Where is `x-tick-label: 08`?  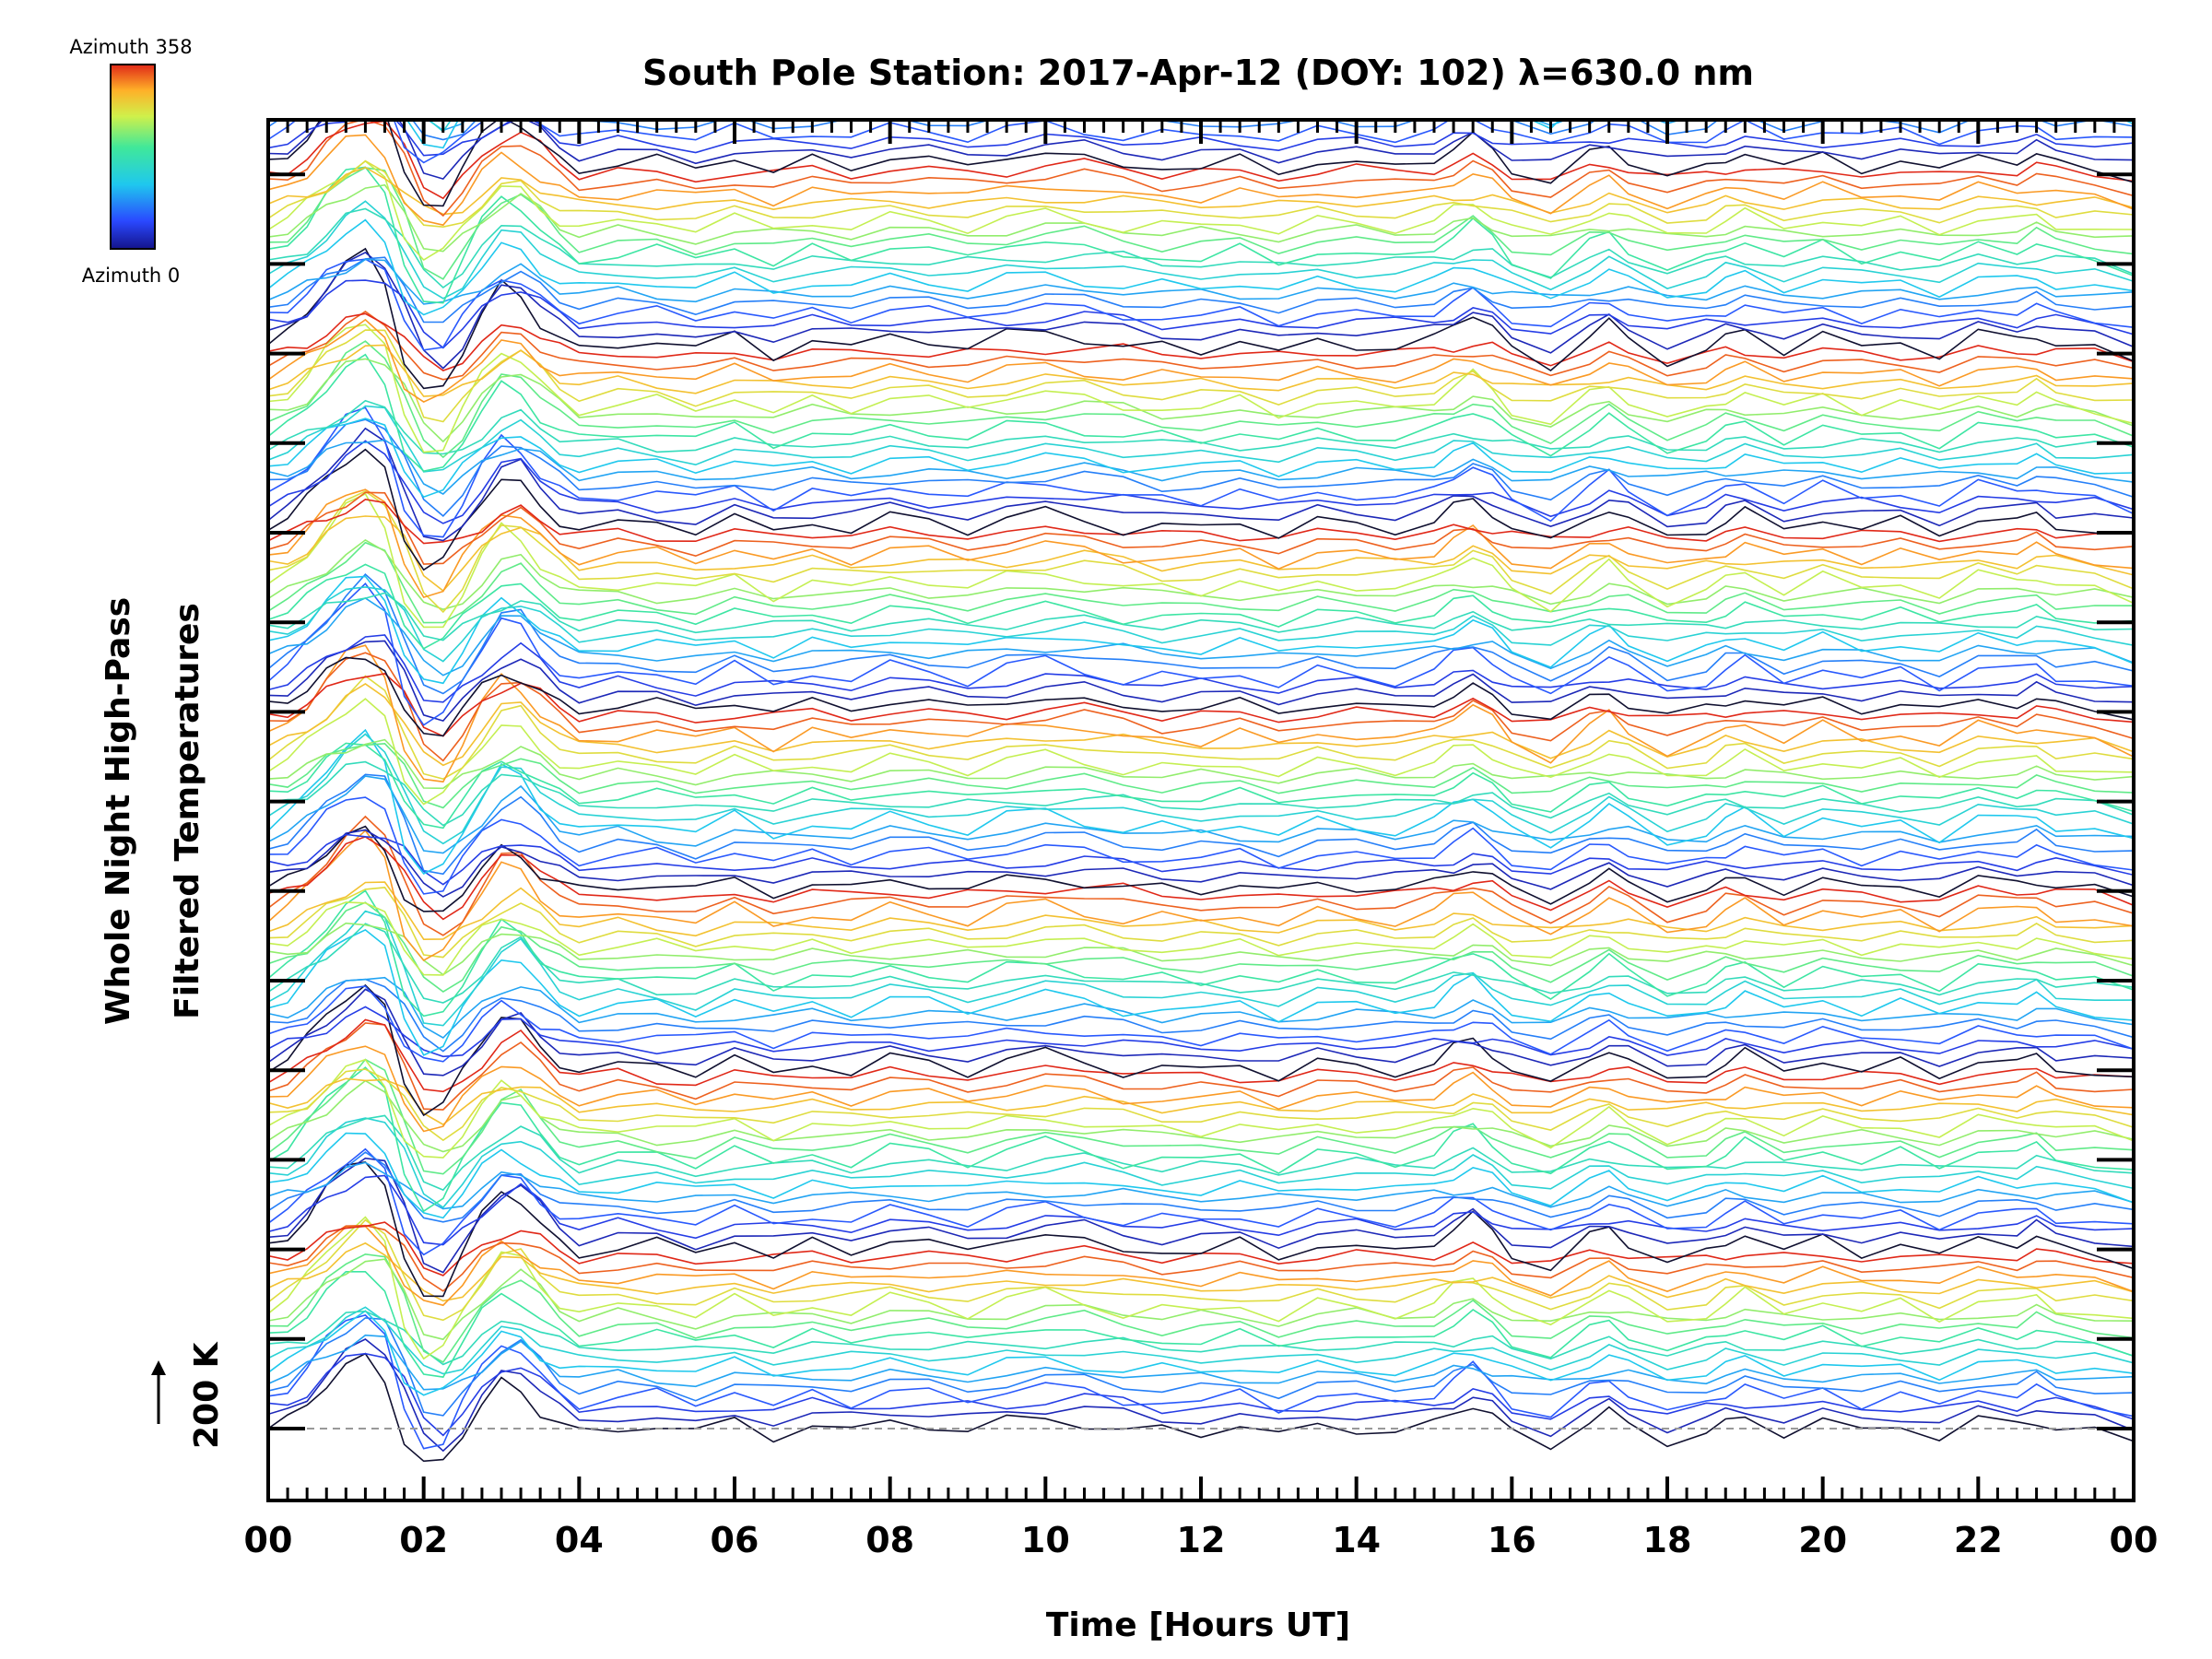
x-tick-label: 08 is located at coordinates (889, 1540).